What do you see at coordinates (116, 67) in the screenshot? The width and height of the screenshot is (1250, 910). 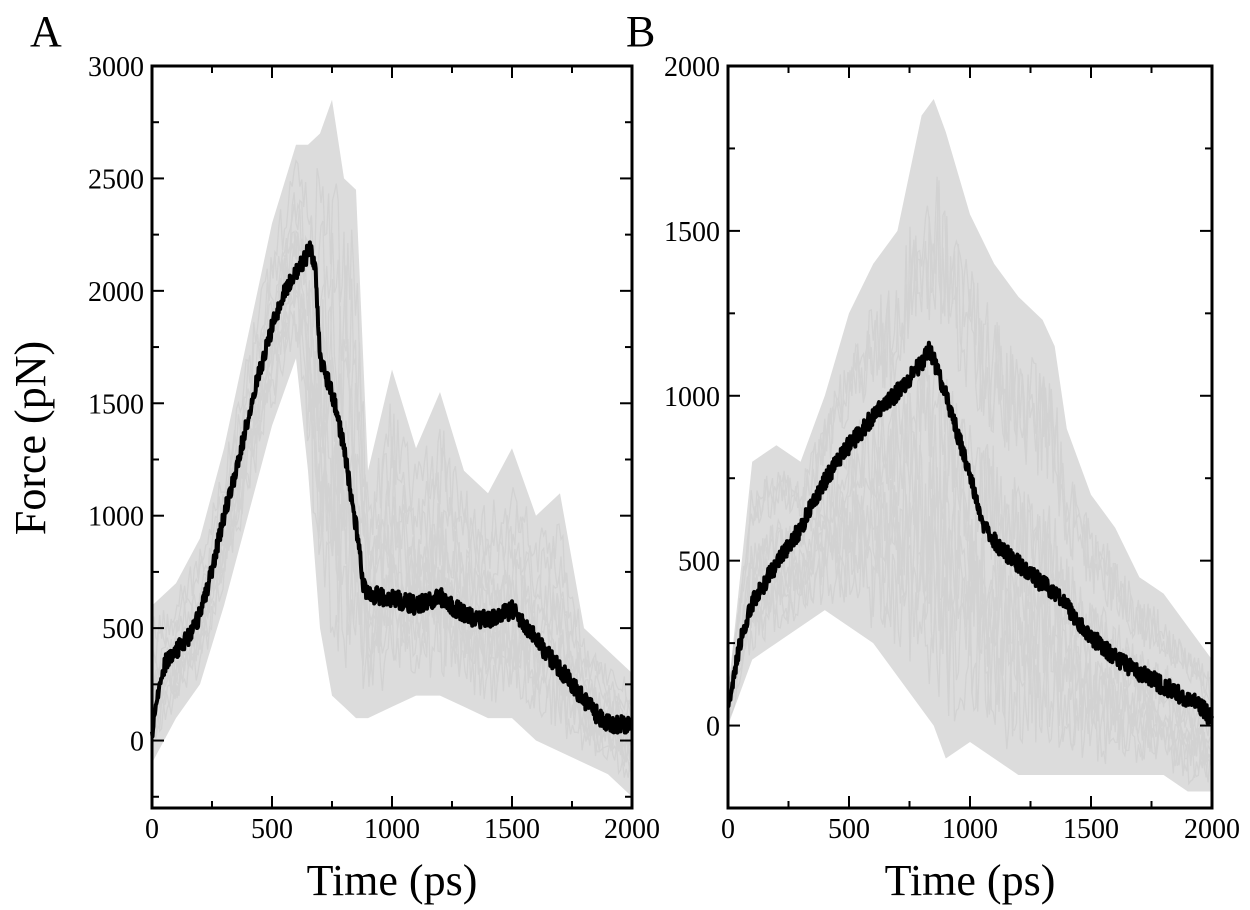 I see `y-tick-label: 3000` at bounding box center [116, 67].